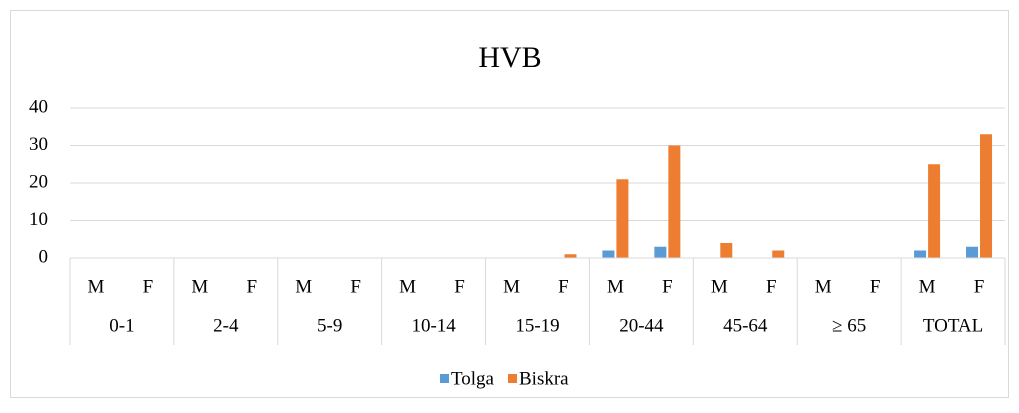 This screenshot has height=413, width=1019. What do you see at coordinates (509, 57) in the screenshot?
I see `chart-title: HVB` at bounding box center [509, 57].